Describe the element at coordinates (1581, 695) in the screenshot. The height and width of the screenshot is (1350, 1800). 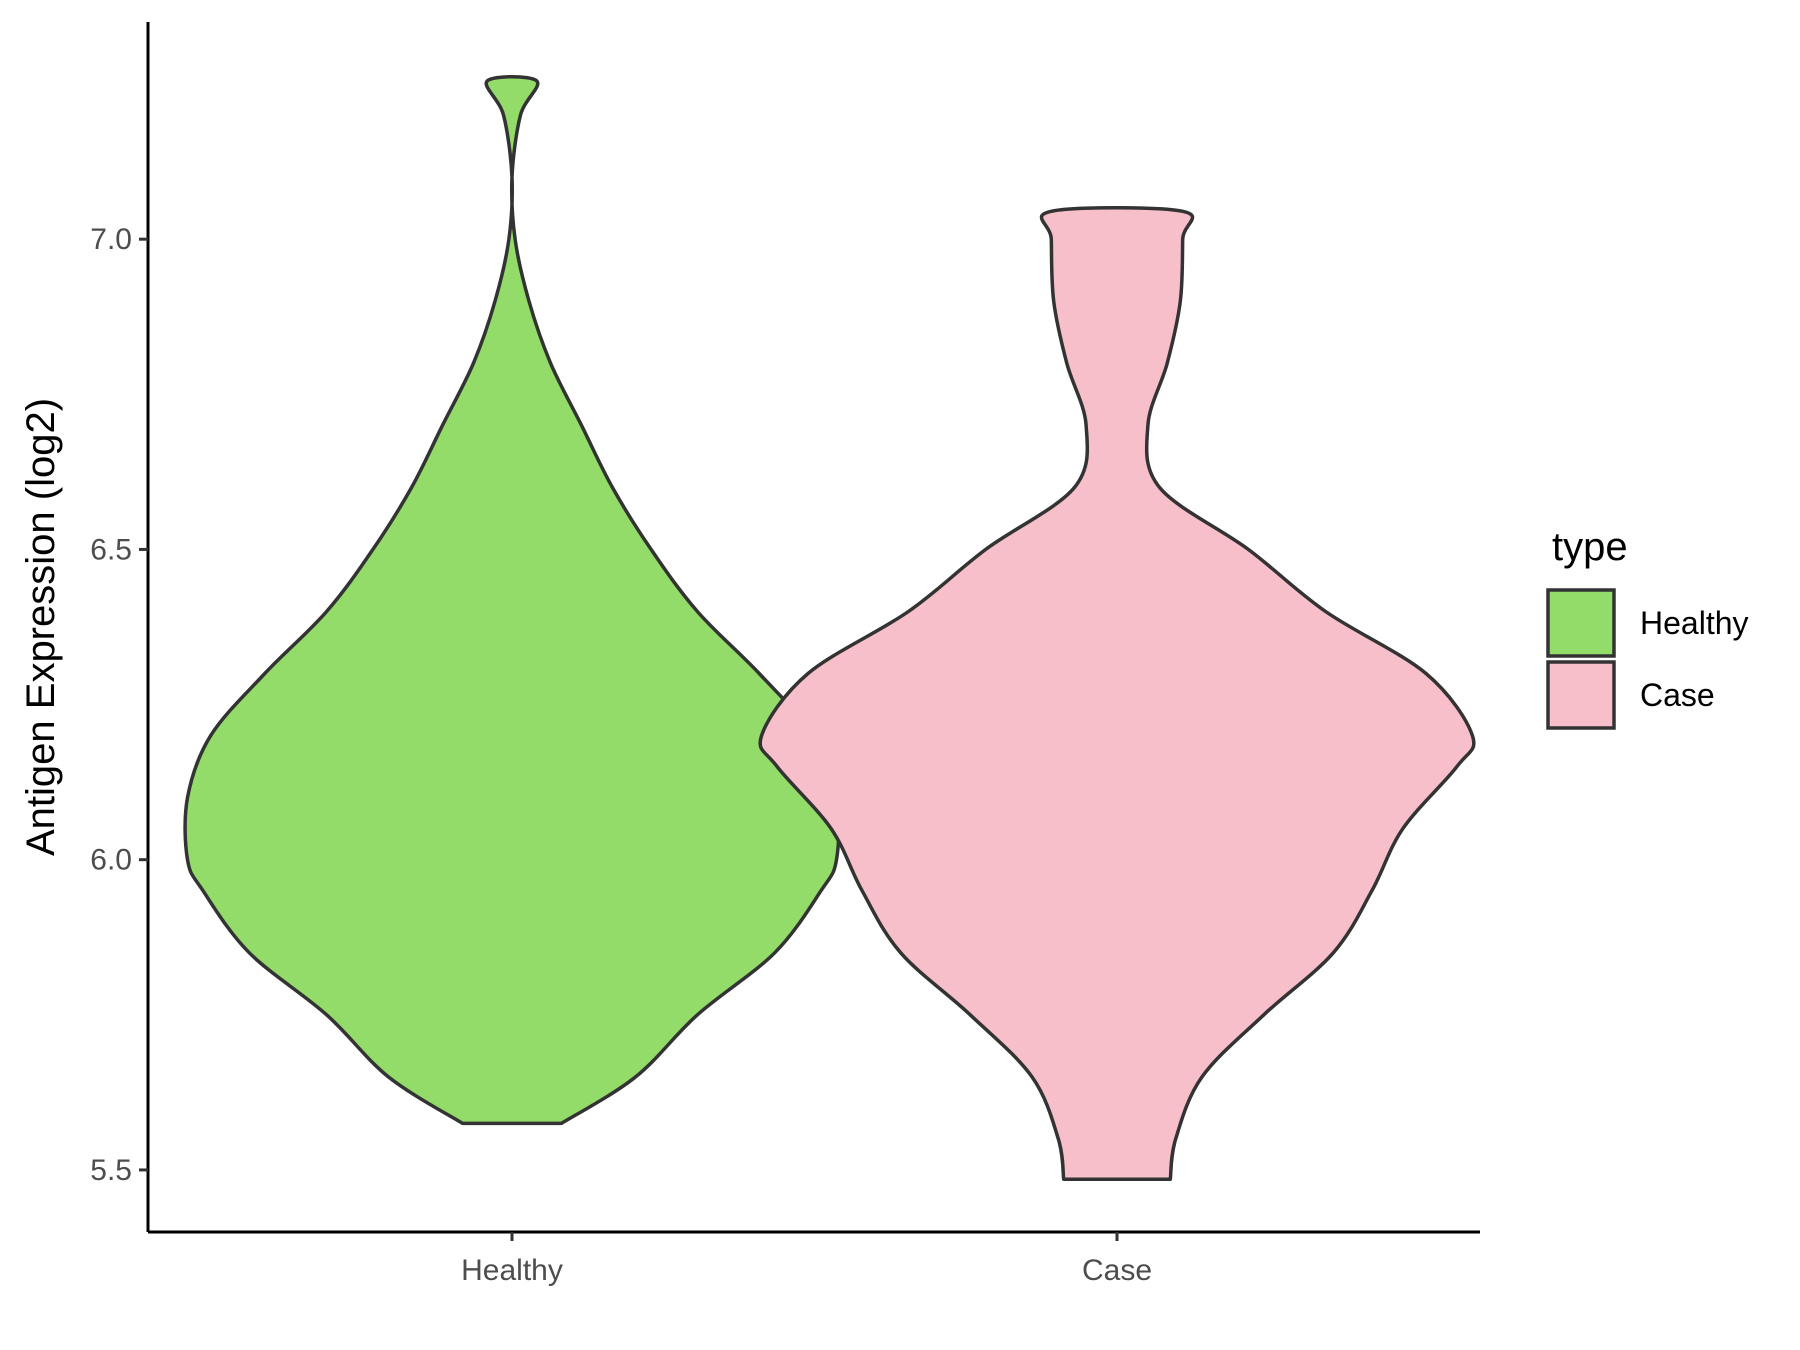
I see `legend-key-case` at that location.